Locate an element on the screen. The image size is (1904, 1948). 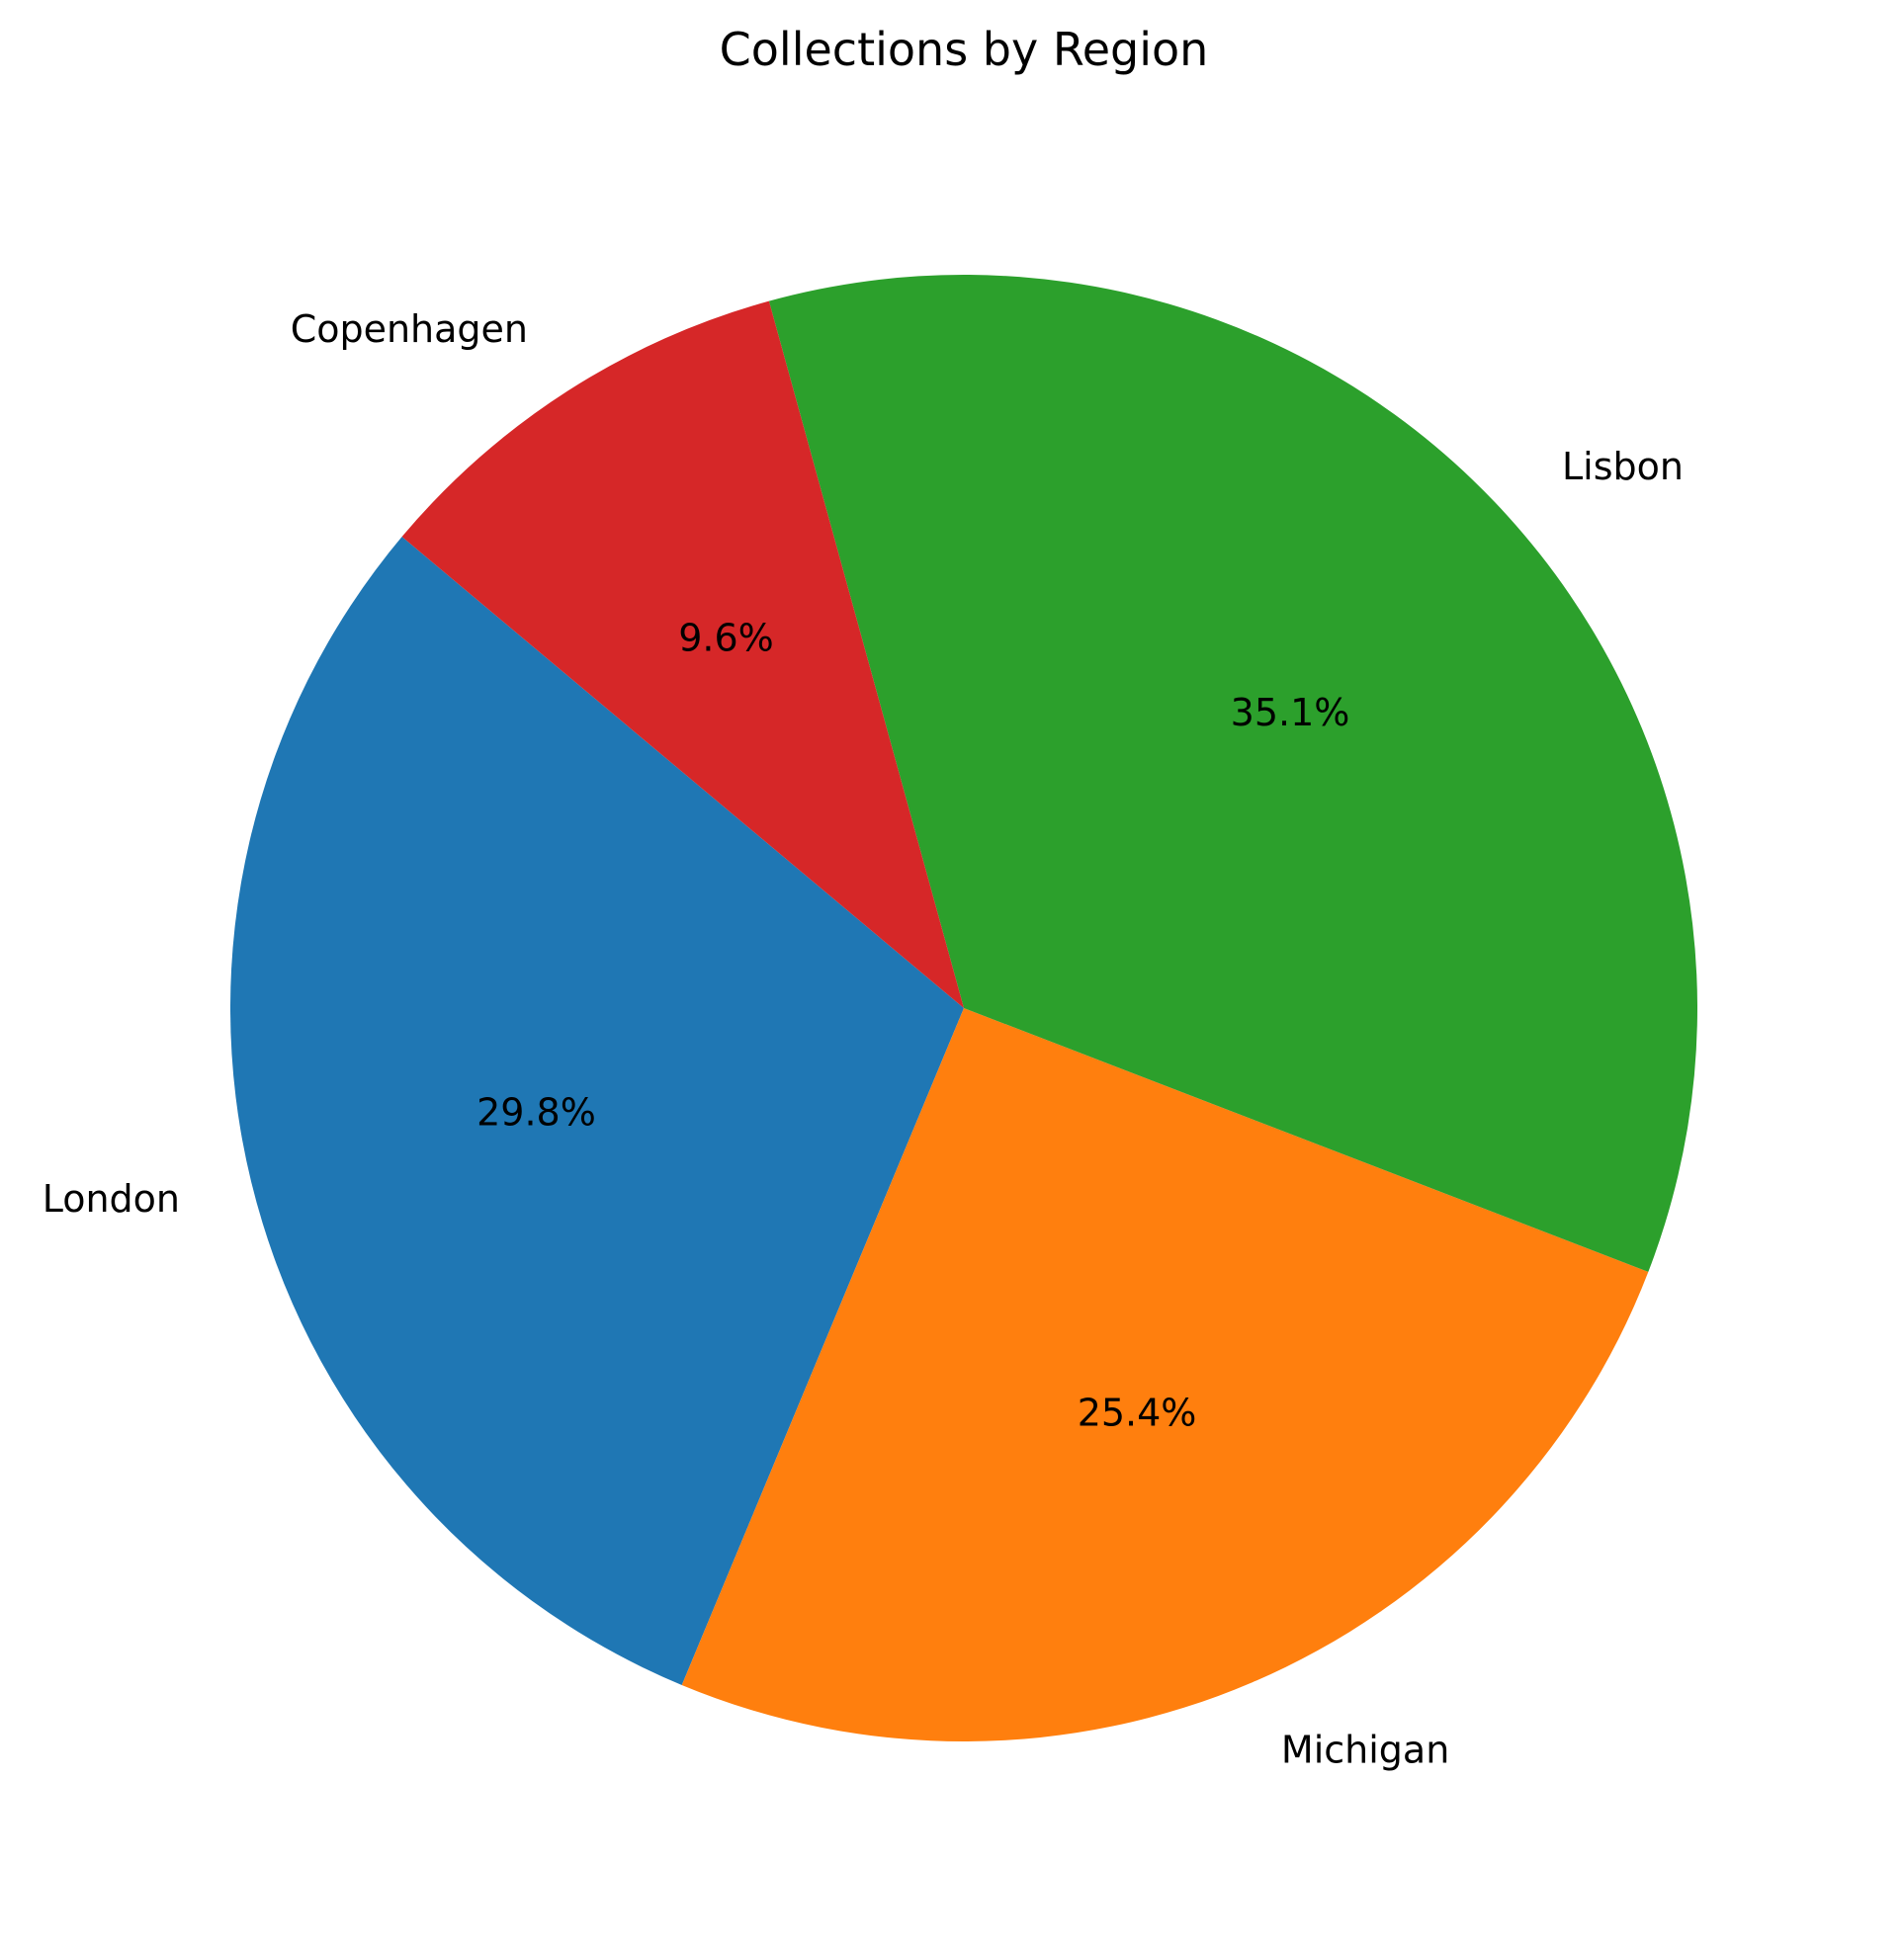
category-label-copenhagen: Copenhagen is located at coordinates (409, 329).